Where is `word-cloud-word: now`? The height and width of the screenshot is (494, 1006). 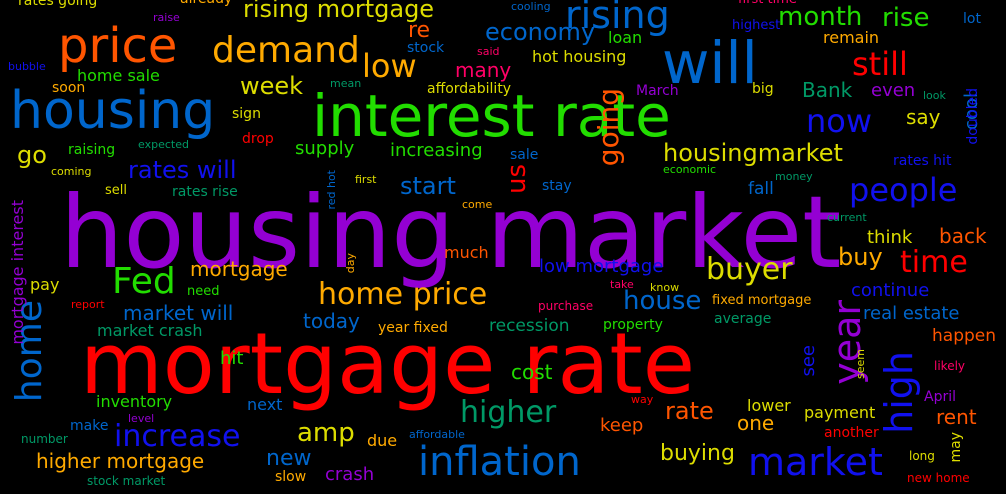
word-cloud-word: now is located at coordinates (839, 121).